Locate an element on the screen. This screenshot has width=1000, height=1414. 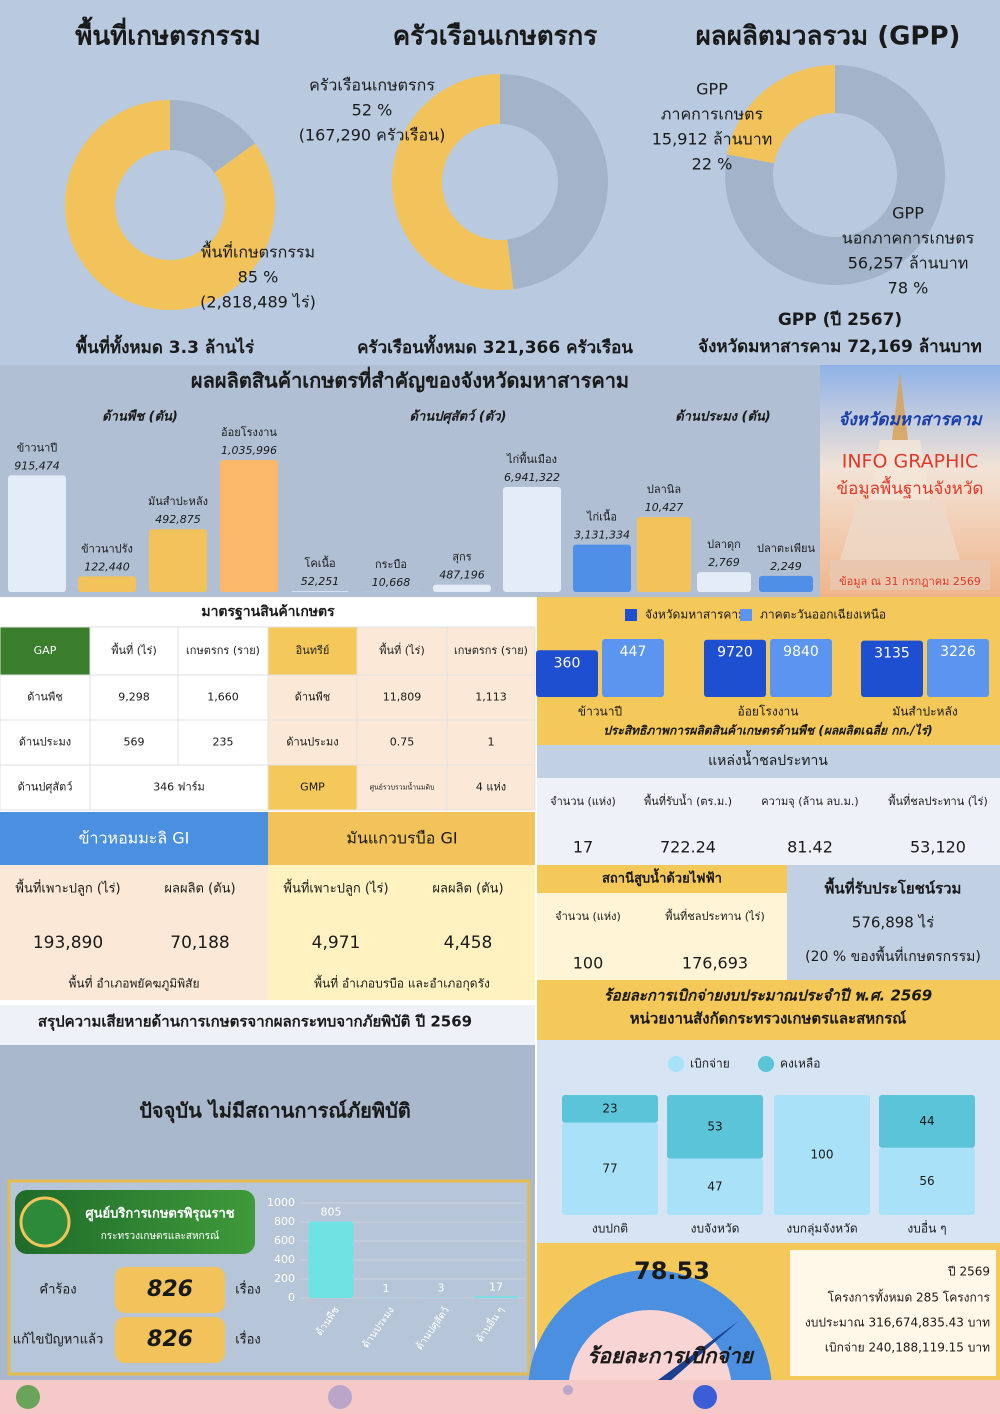
table-cell: 11,809 is located at coordinates (402, 697).